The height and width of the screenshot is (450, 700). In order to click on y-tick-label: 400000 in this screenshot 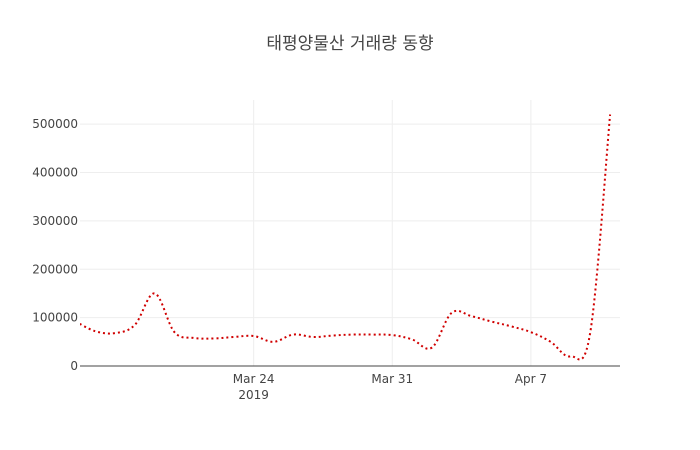, I will do `click(55, 173)`.